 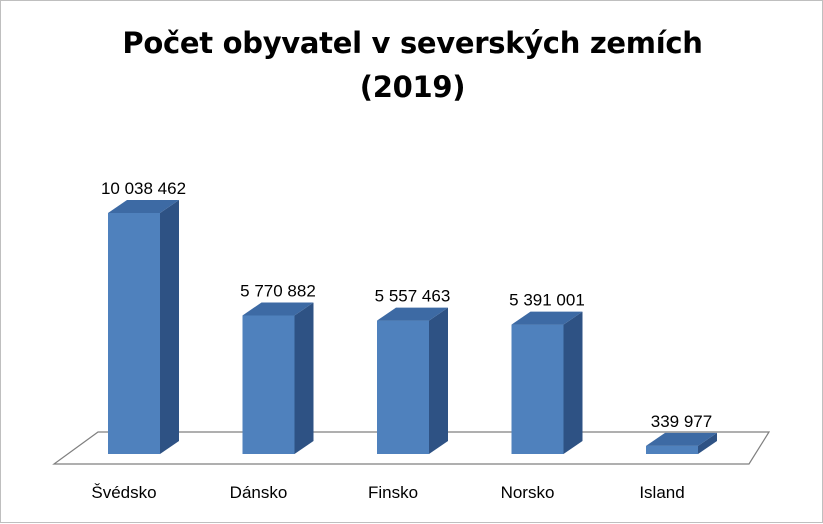 What do you see at coordinates (278, 290) in the screenshot?
I see `data-label-2: 5 770 882` at bounding box center [278, 290].